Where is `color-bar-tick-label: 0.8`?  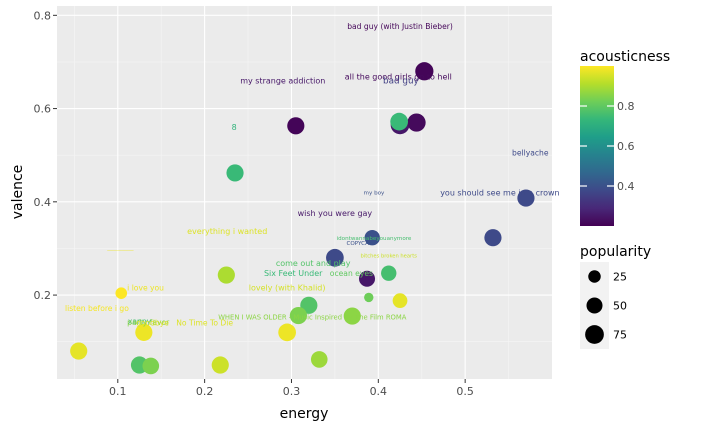
color-bar-tick-label: 0.8 is located at coordinates (626, 106).